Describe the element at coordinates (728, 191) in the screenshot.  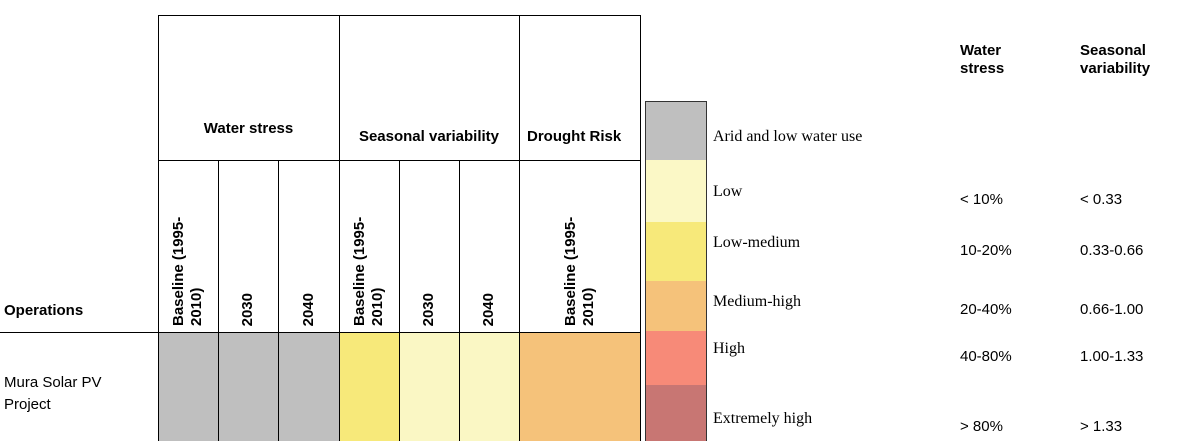
I see `legend-label: Low` at that location.